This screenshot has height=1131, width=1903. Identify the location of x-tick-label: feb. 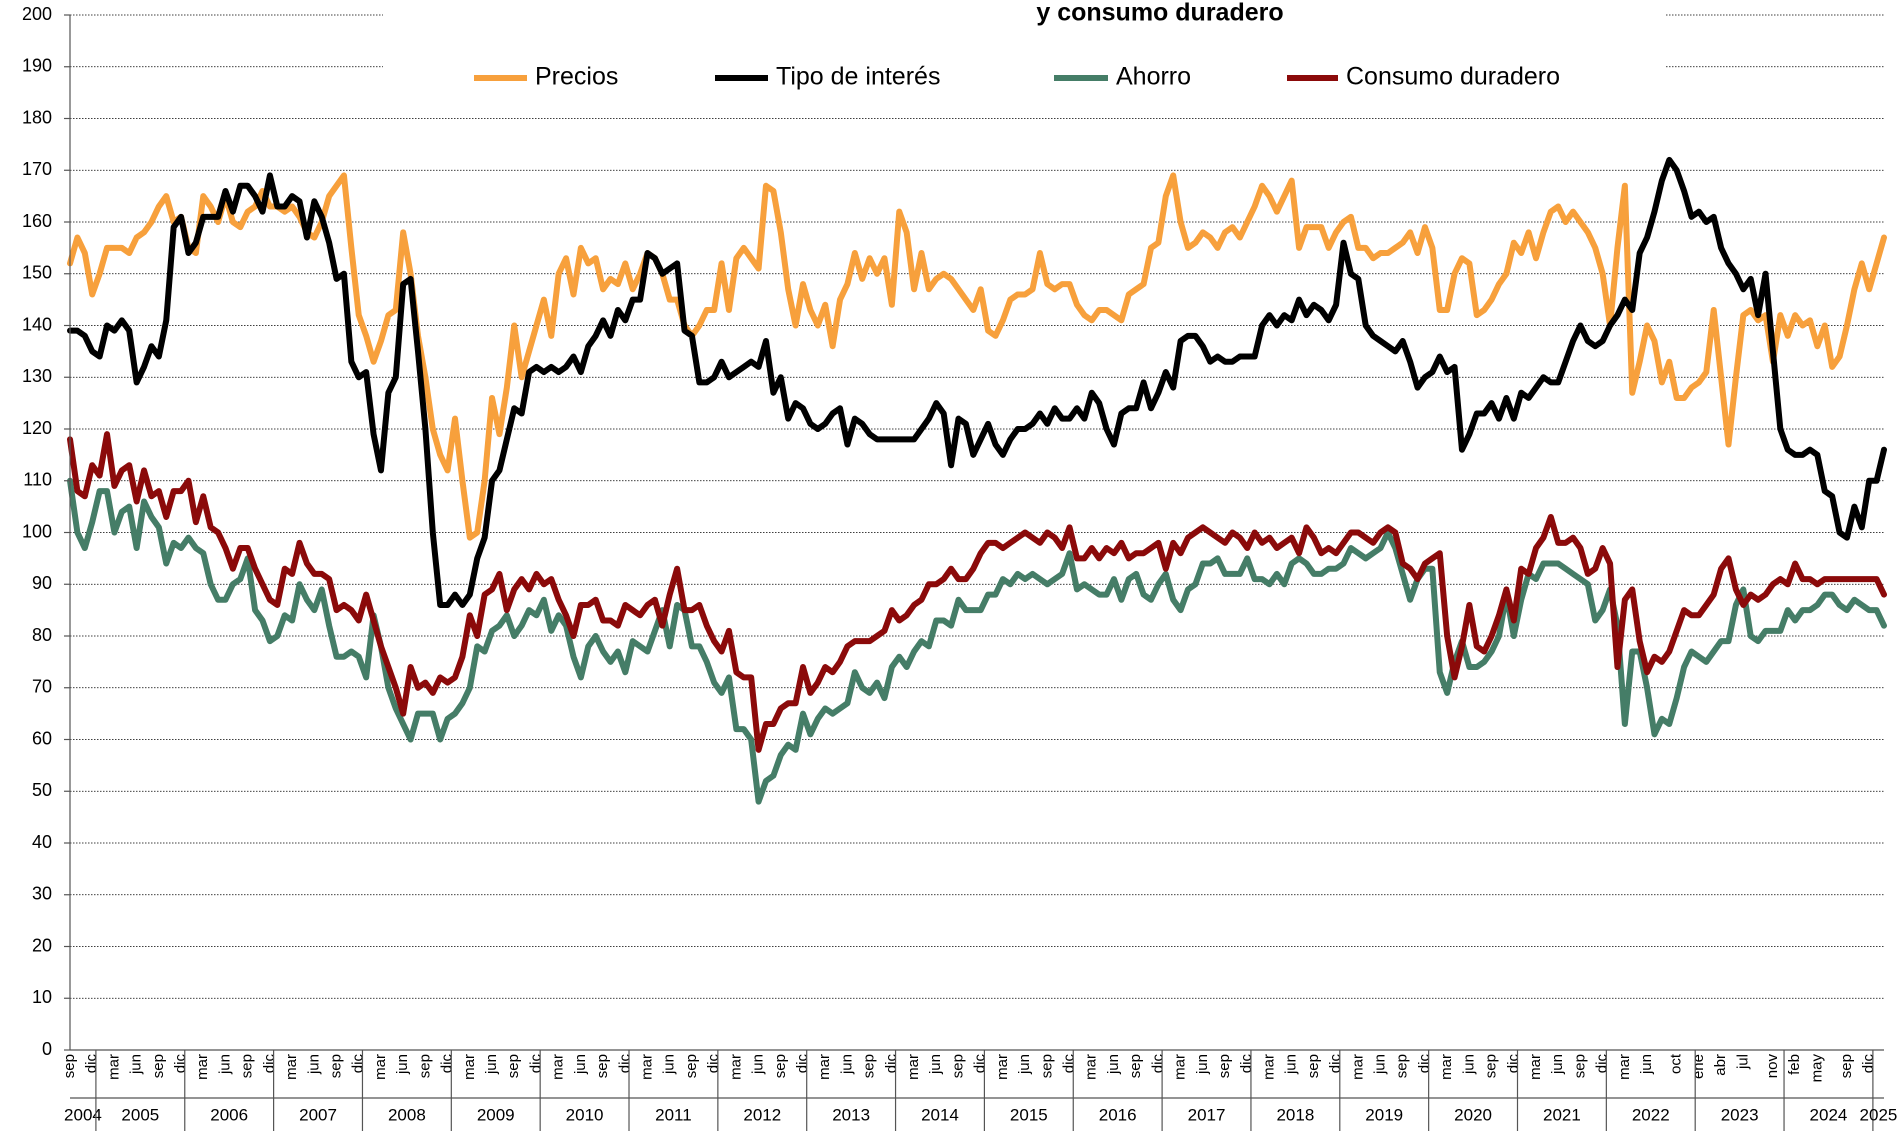
(1794, 1064).